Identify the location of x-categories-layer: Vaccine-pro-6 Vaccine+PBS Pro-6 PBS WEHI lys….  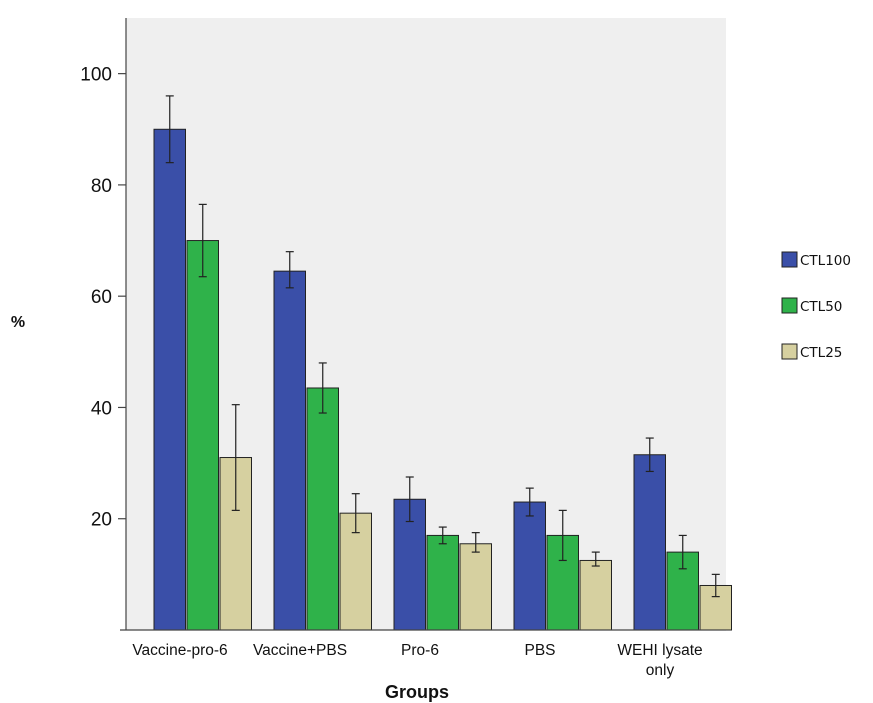
(417, 660).